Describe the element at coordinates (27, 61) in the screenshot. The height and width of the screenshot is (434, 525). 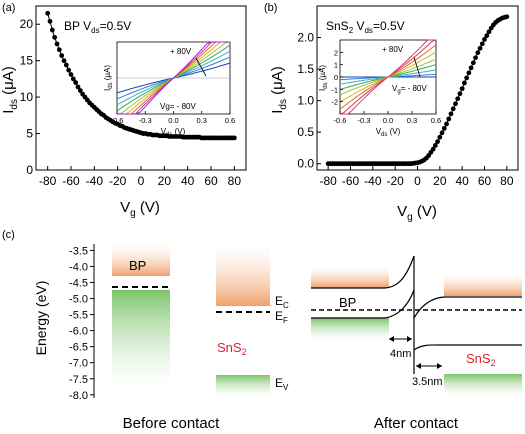
I see `y-tick-label: 15` at that location.